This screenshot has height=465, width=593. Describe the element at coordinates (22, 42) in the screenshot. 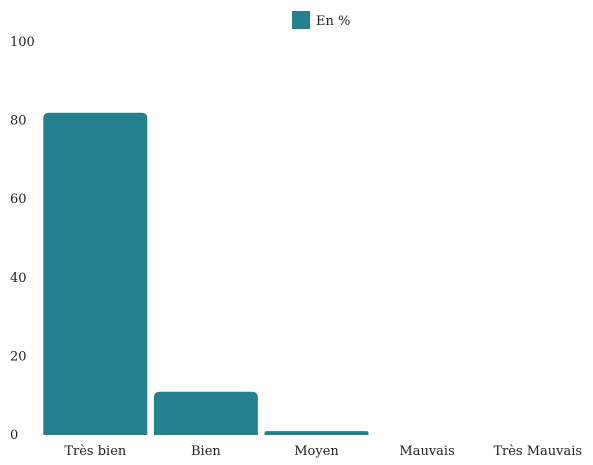

I see `y-tick-label: 100` at that location.